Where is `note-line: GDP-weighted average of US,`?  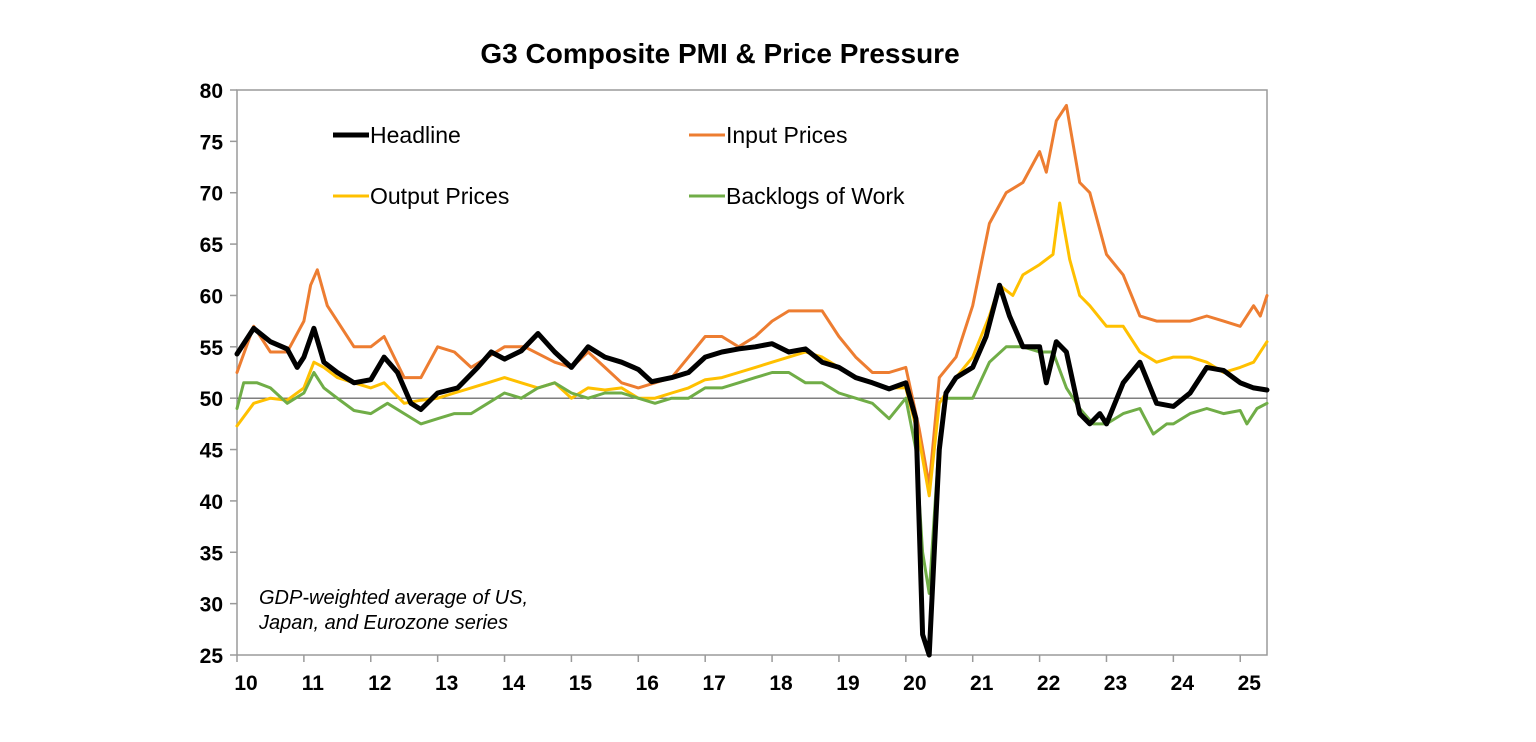
note-line: GDP-weighted average of US, is located at coordinates (393, 598).